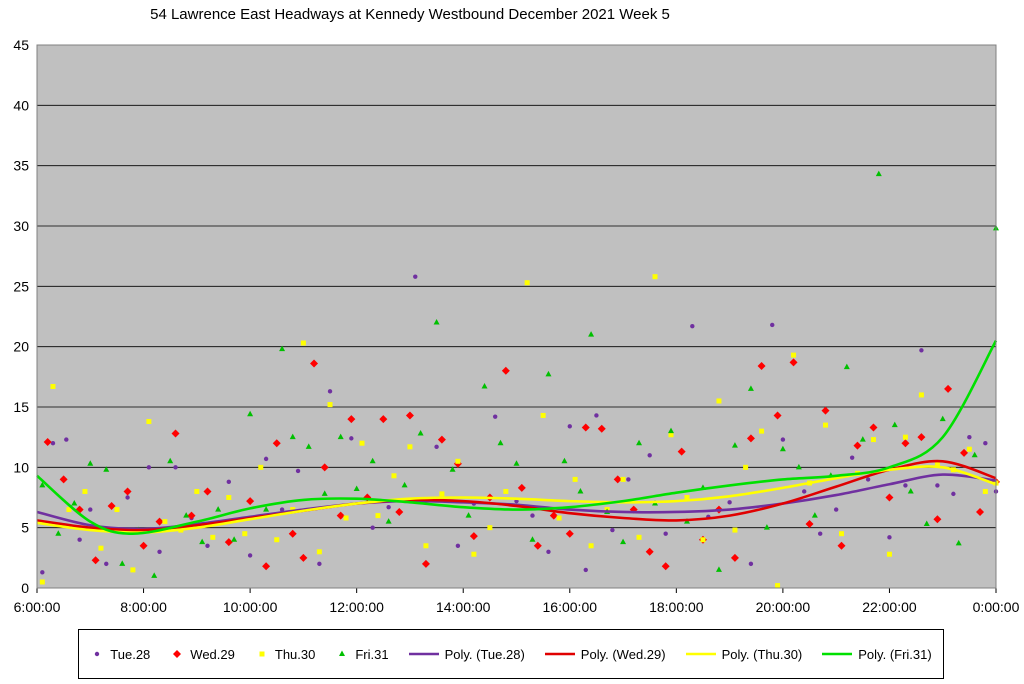 Image resolution: width=1024 pixels, height=684 pixels. Describe the element at coordinates (889, 607) in the screenshot. I see `x-tick-label: 22:00:00` at that location.